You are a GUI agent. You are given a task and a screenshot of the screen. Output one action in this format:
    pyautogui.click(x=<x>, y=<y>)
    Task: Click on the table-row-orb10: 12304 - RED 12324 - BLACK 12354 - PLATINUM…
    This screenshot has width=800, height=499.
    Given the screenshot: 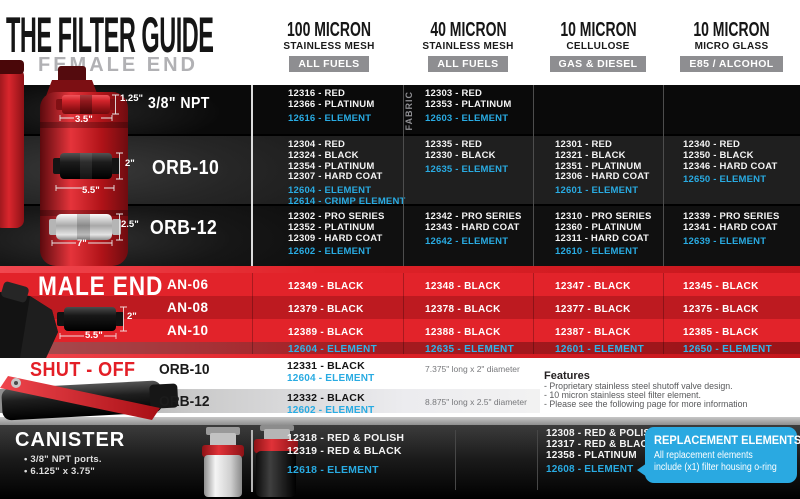 What is the action you would take?
    pyautogui.click(x=400, y=170)
    